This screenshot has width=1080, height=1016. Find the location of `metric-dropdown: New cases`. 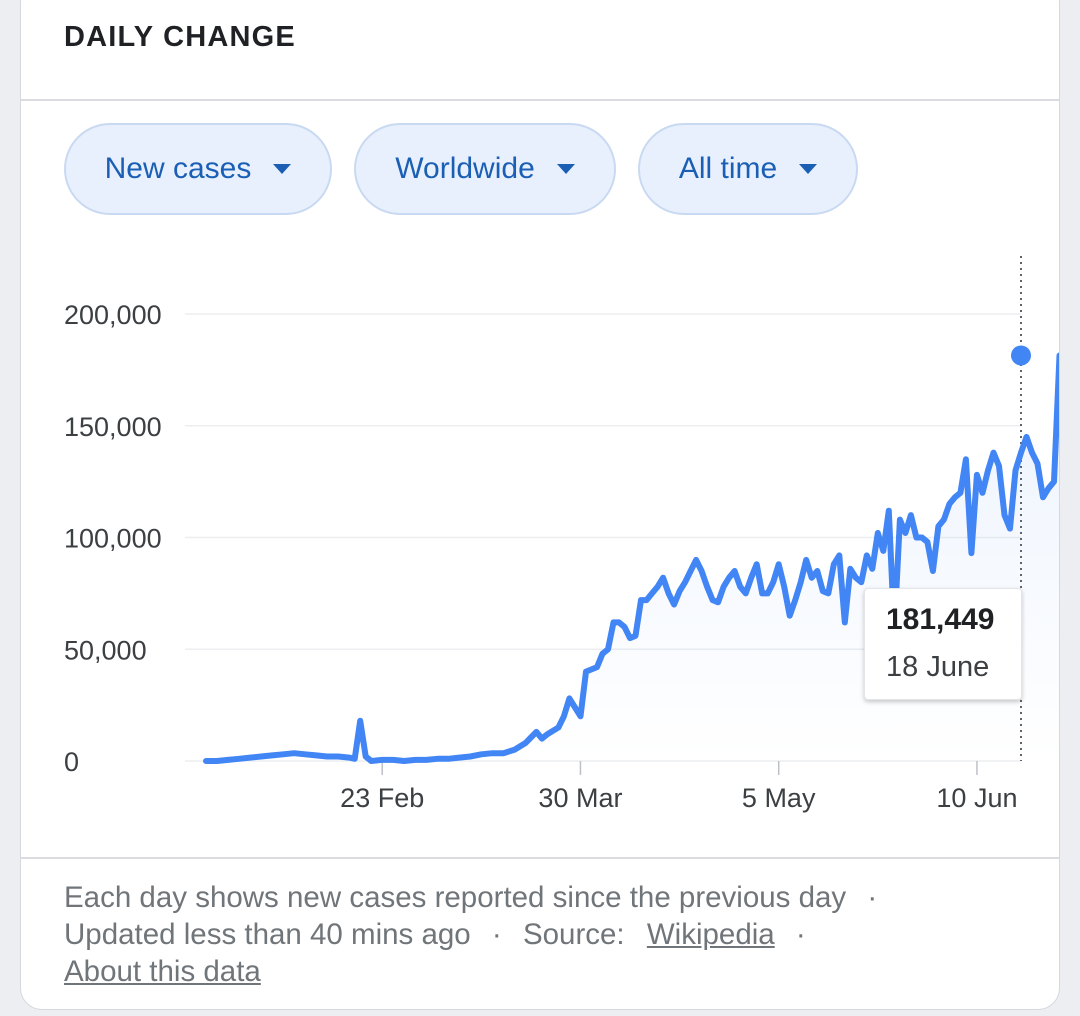

metric-dropdown: New cases is located at coordinates (198, 169).